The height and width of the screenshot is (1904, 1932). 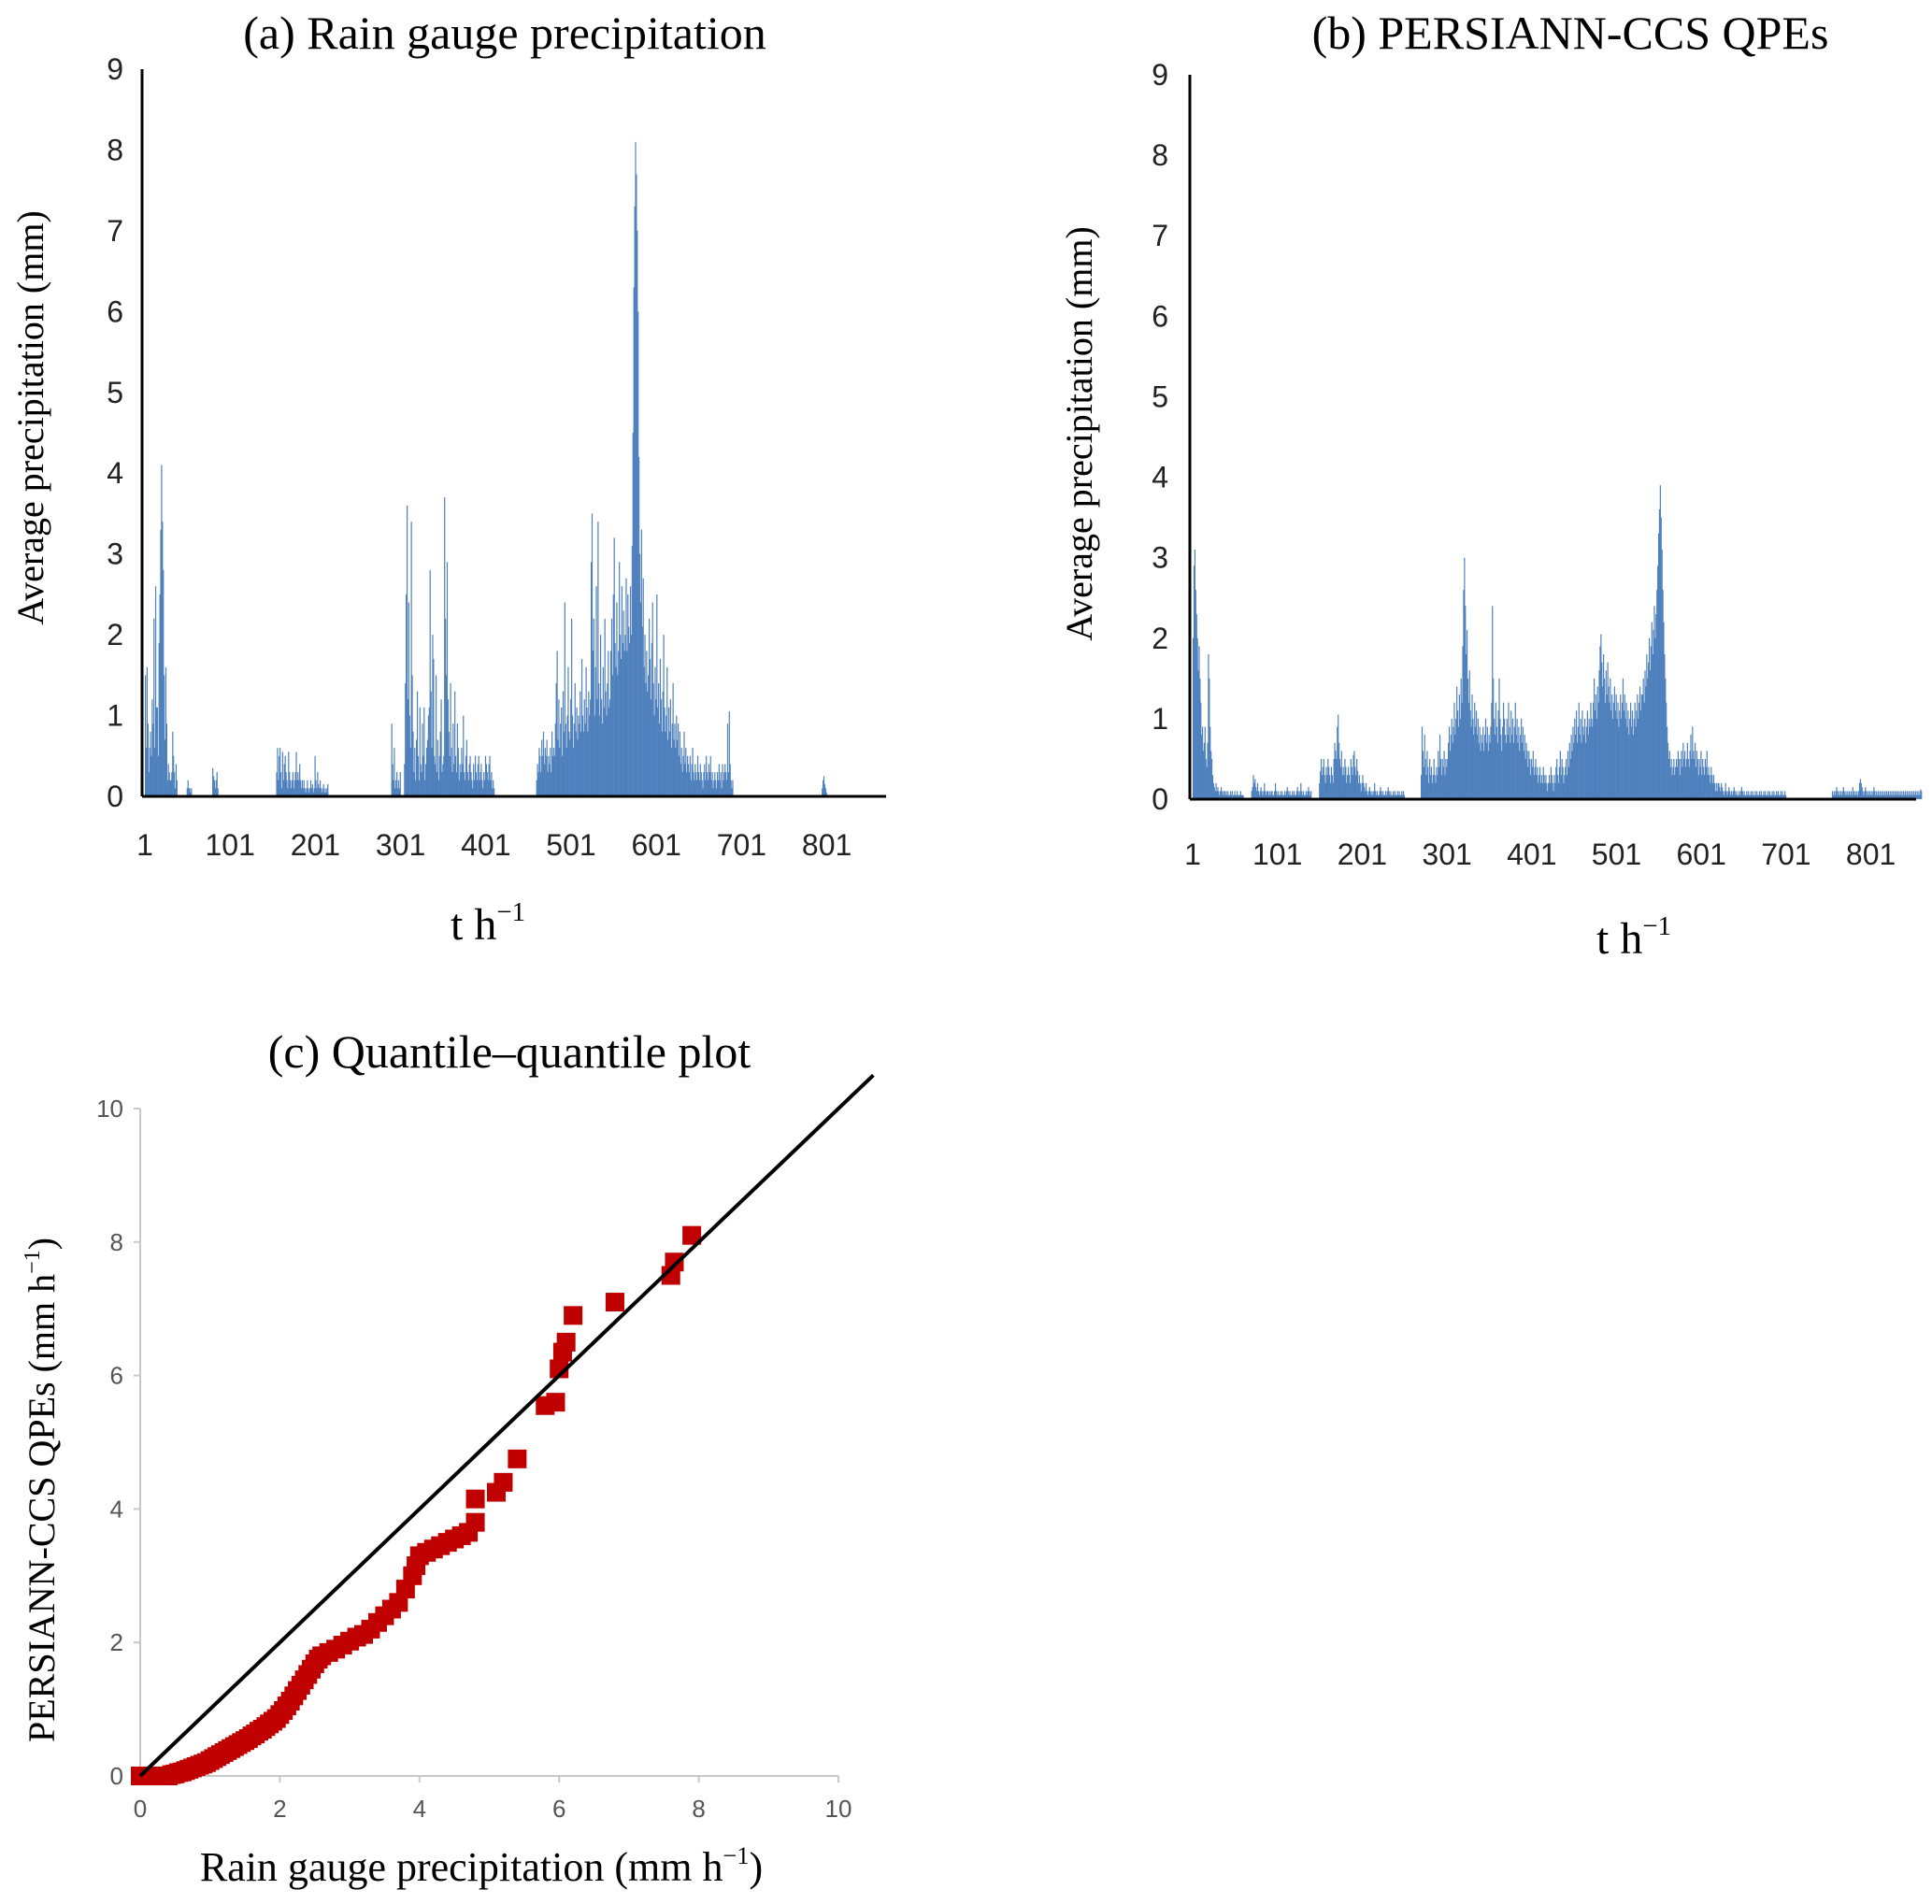 What do you see at coordinates (1160, 799) in the screenshot?
I see `y-tick-label: 0` at bounding box center [1160, 799].